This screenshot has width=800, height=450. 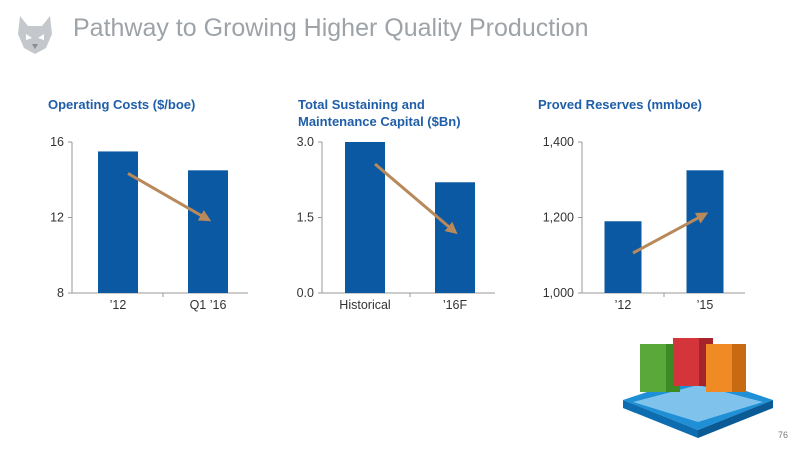 I want to click on page-number: 76, so click(x=782, y=435).